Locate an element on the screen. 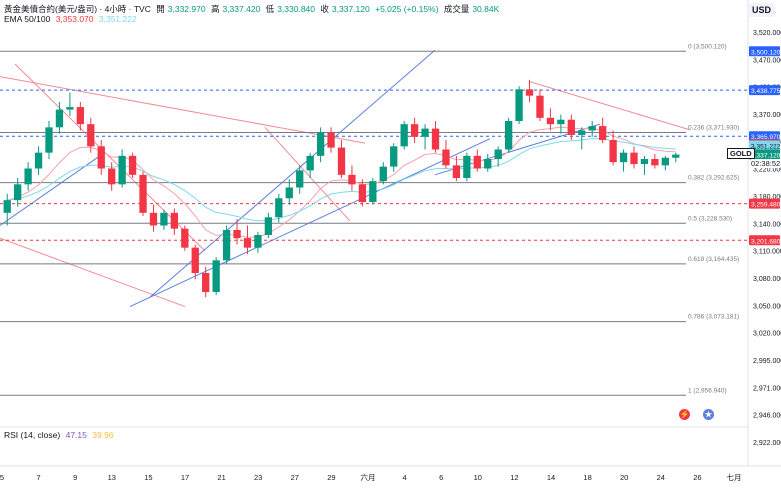  fib-level-label: 0.236 (3,371.930) is located at coordinates (713, 127).